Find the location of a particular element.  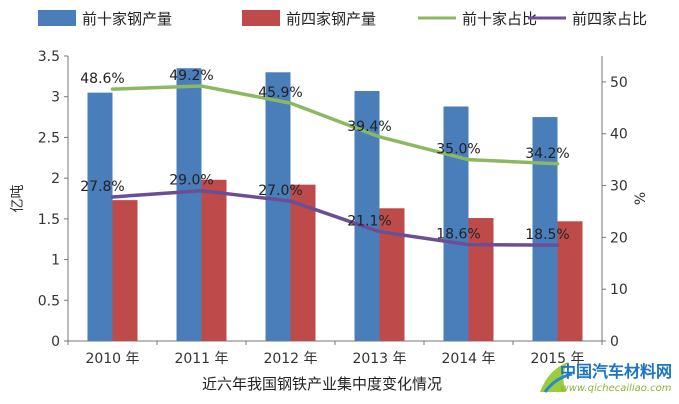

legend-label-前十家钢产量: 前十家钢产量 is located at coordinates (127, 19).